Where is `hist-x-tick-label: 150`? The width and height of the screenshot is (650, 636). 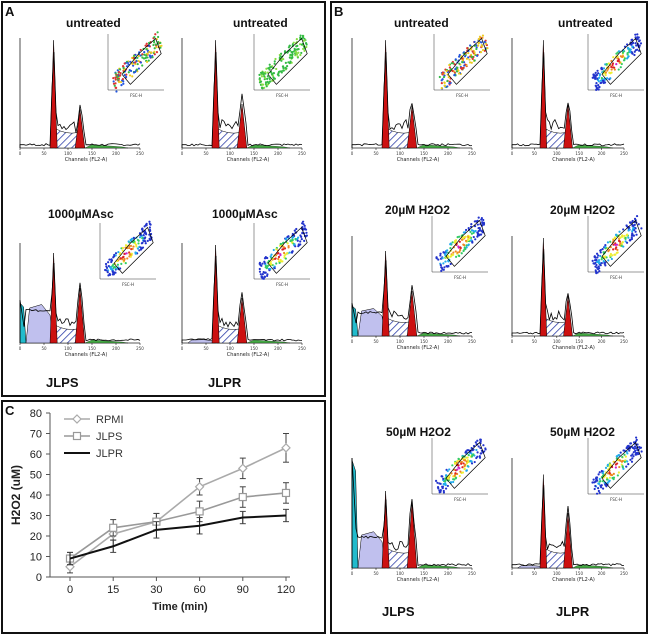
hist-x-tick-label: 150 is located at coordinates (92, 348).